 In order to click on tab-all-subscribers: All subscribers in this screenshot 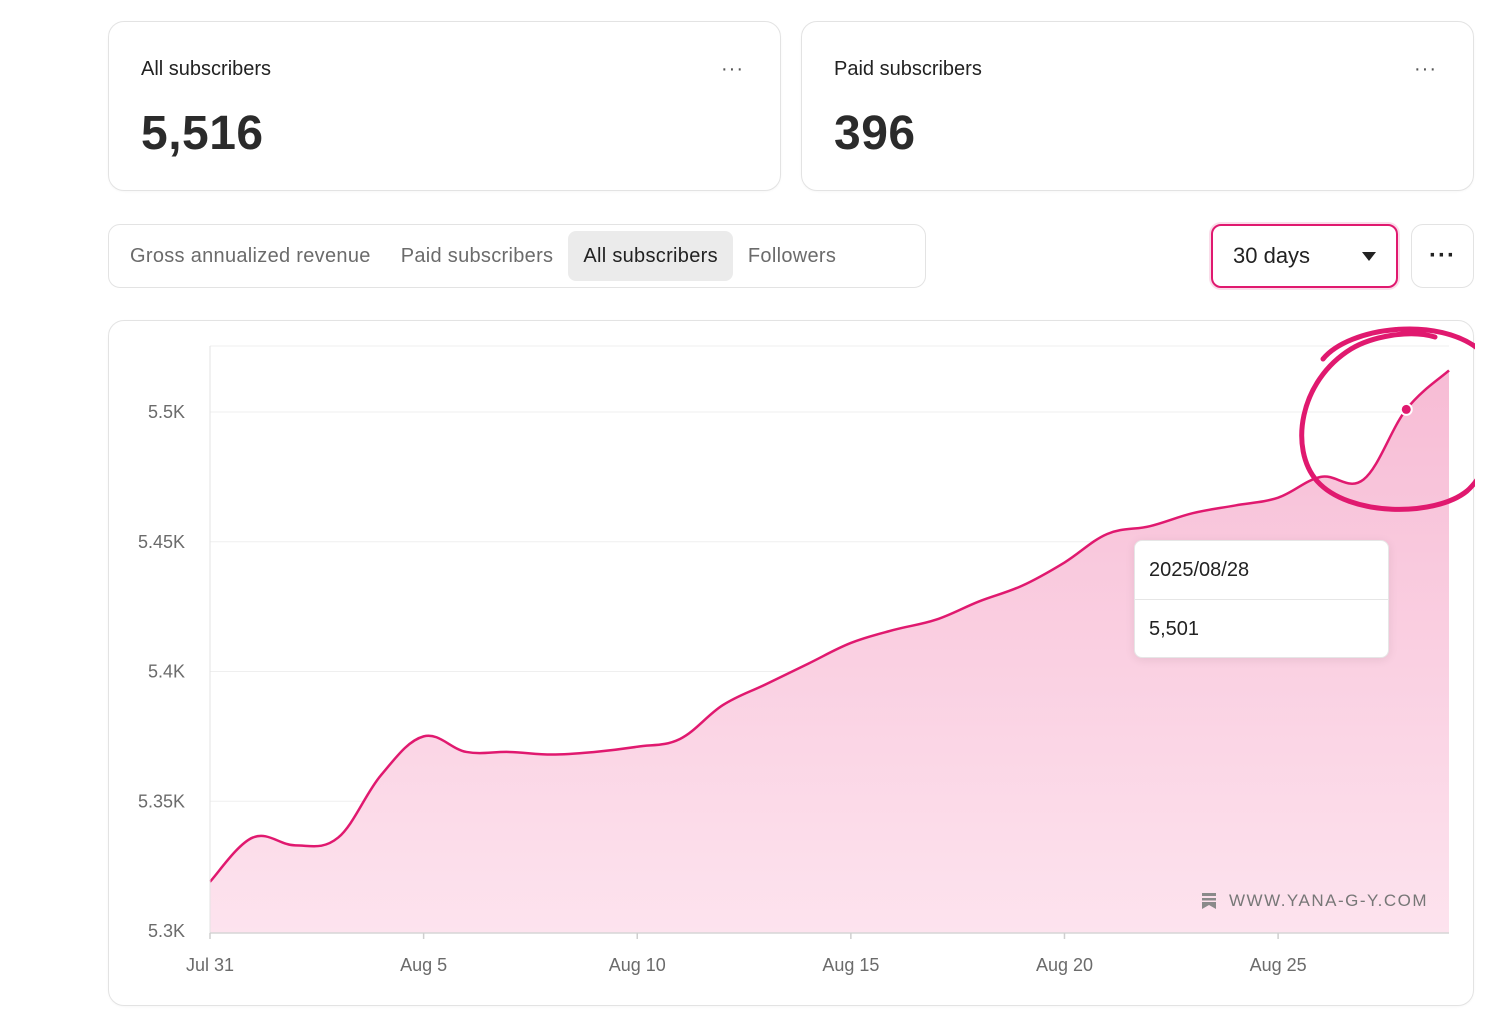, I will do `click(650, 256)`.